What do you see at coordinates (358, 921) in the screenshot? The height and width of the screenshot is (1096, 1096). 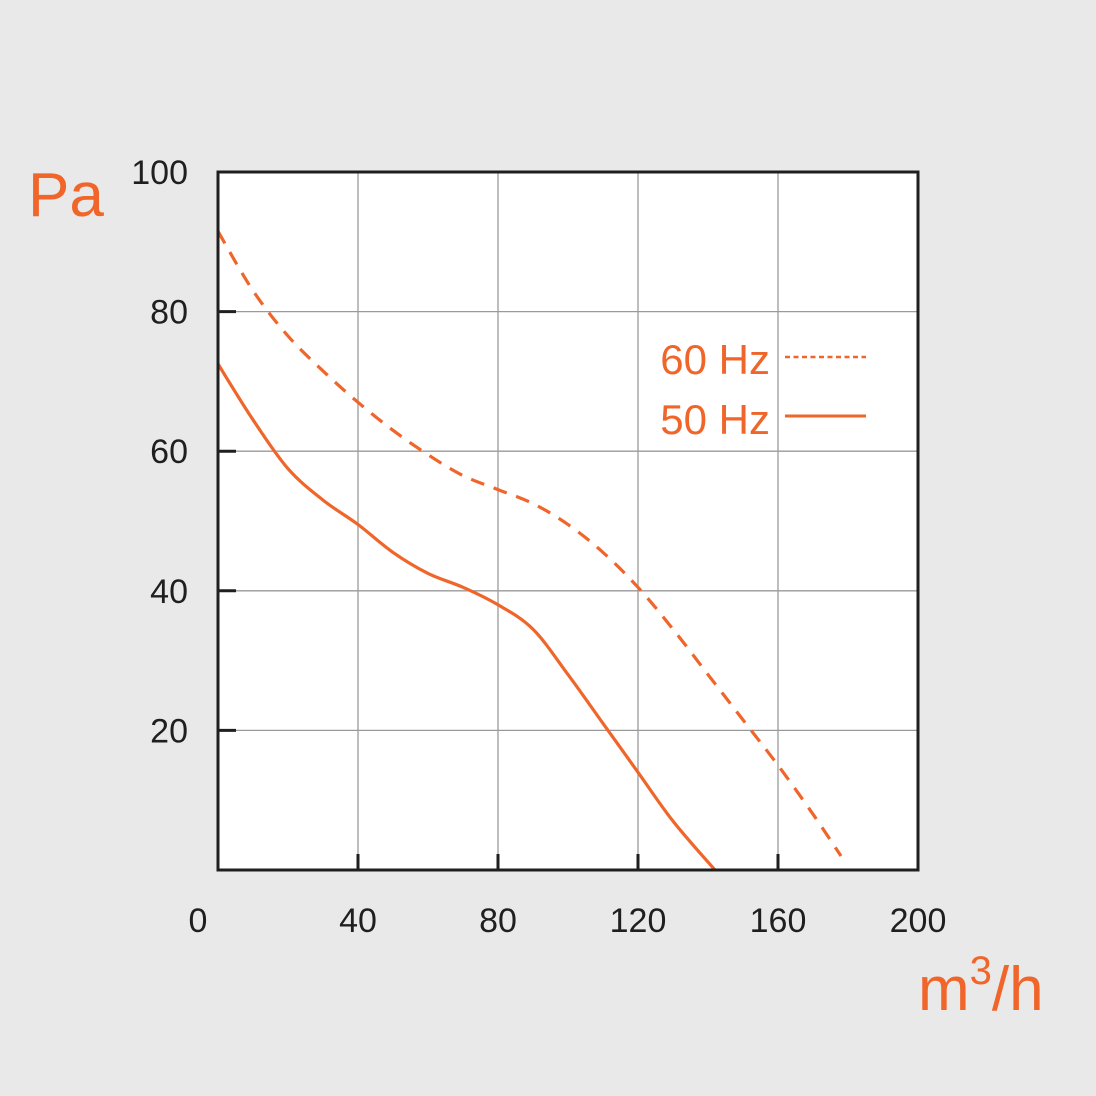 I see `x-tick-label: 40` at bounding box center [358, 921].